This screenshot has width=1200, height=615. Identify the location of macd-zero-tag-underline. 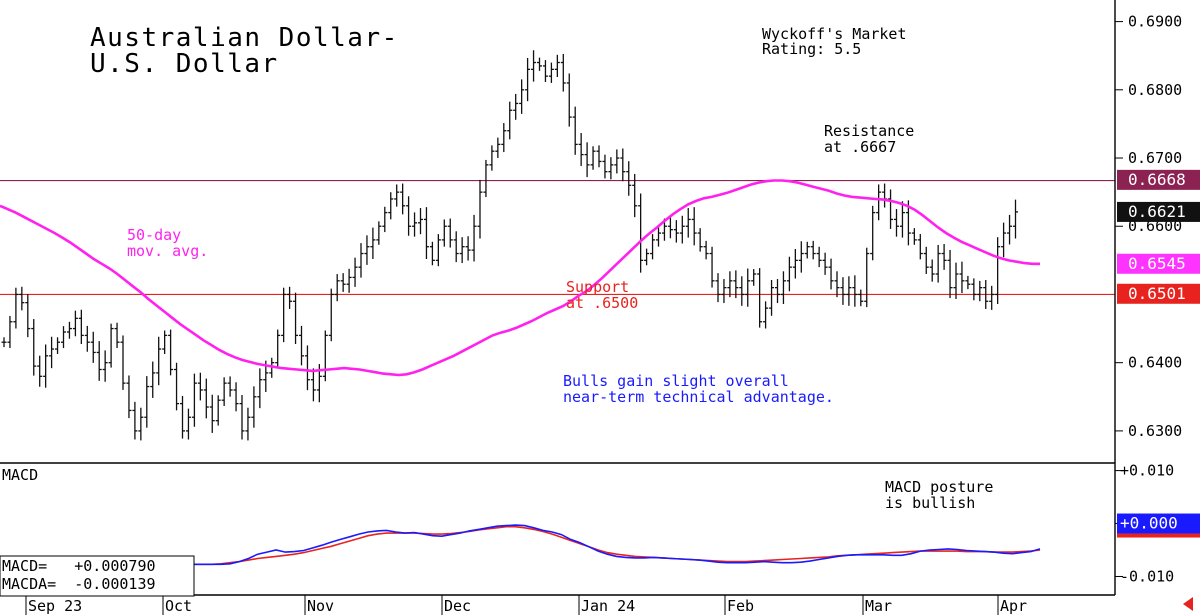
(1158, 535).